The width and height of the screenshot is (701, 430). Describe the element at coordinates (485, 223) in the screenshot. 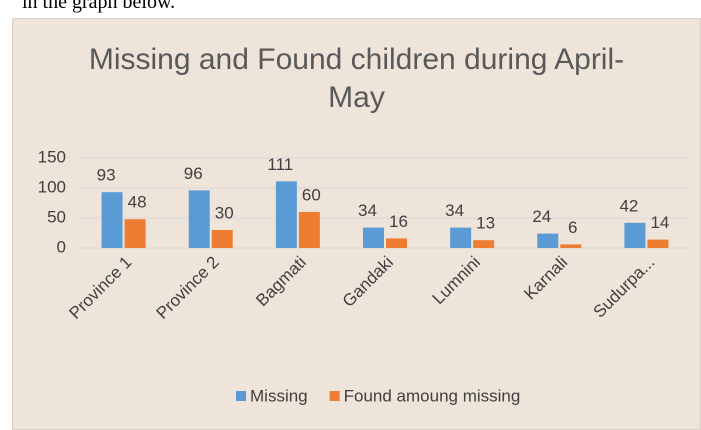

I see `data-label: 13` at that location.